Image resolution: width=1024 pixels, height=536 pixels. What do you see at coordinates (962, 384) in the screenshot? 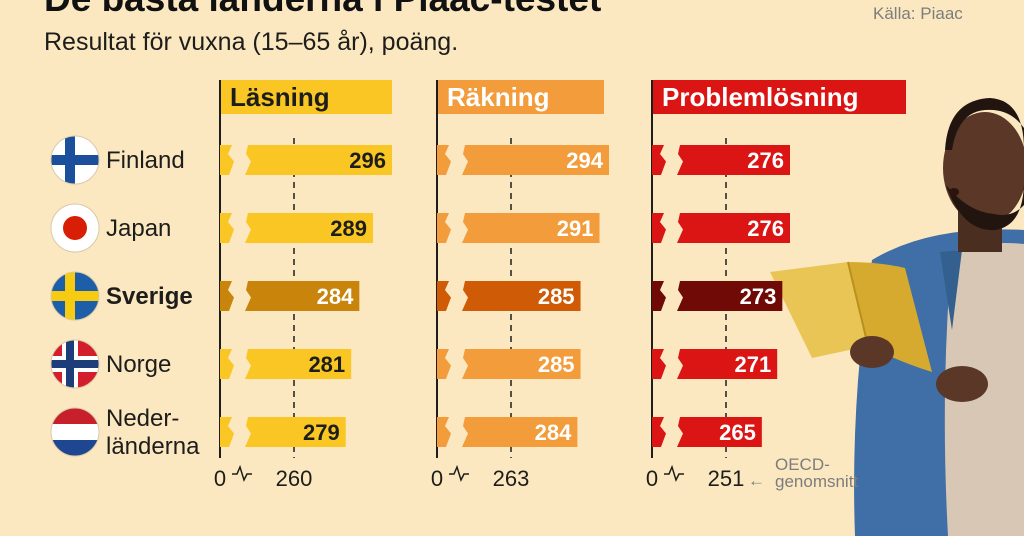
I see `right-hand` at bounding box center [962, 384].